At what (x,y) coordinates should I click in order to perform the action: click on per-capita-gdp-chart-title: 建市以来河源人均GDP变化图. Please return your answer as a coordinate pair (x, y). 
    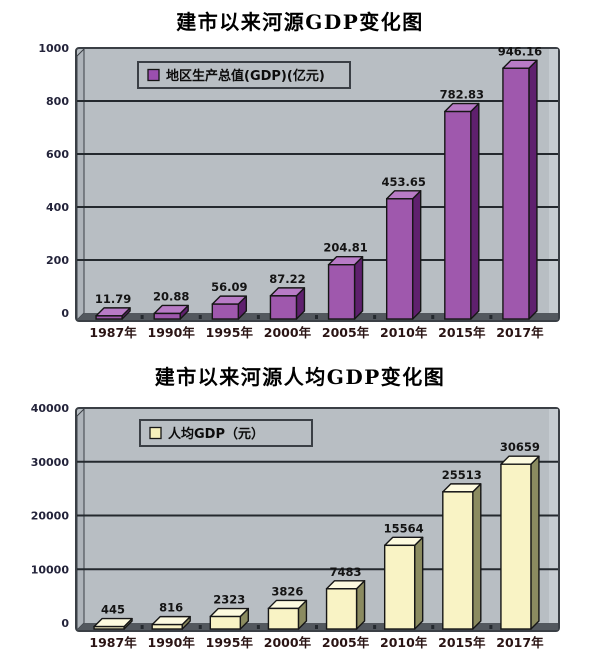
    Looking at the image, I should click on (300, 377).